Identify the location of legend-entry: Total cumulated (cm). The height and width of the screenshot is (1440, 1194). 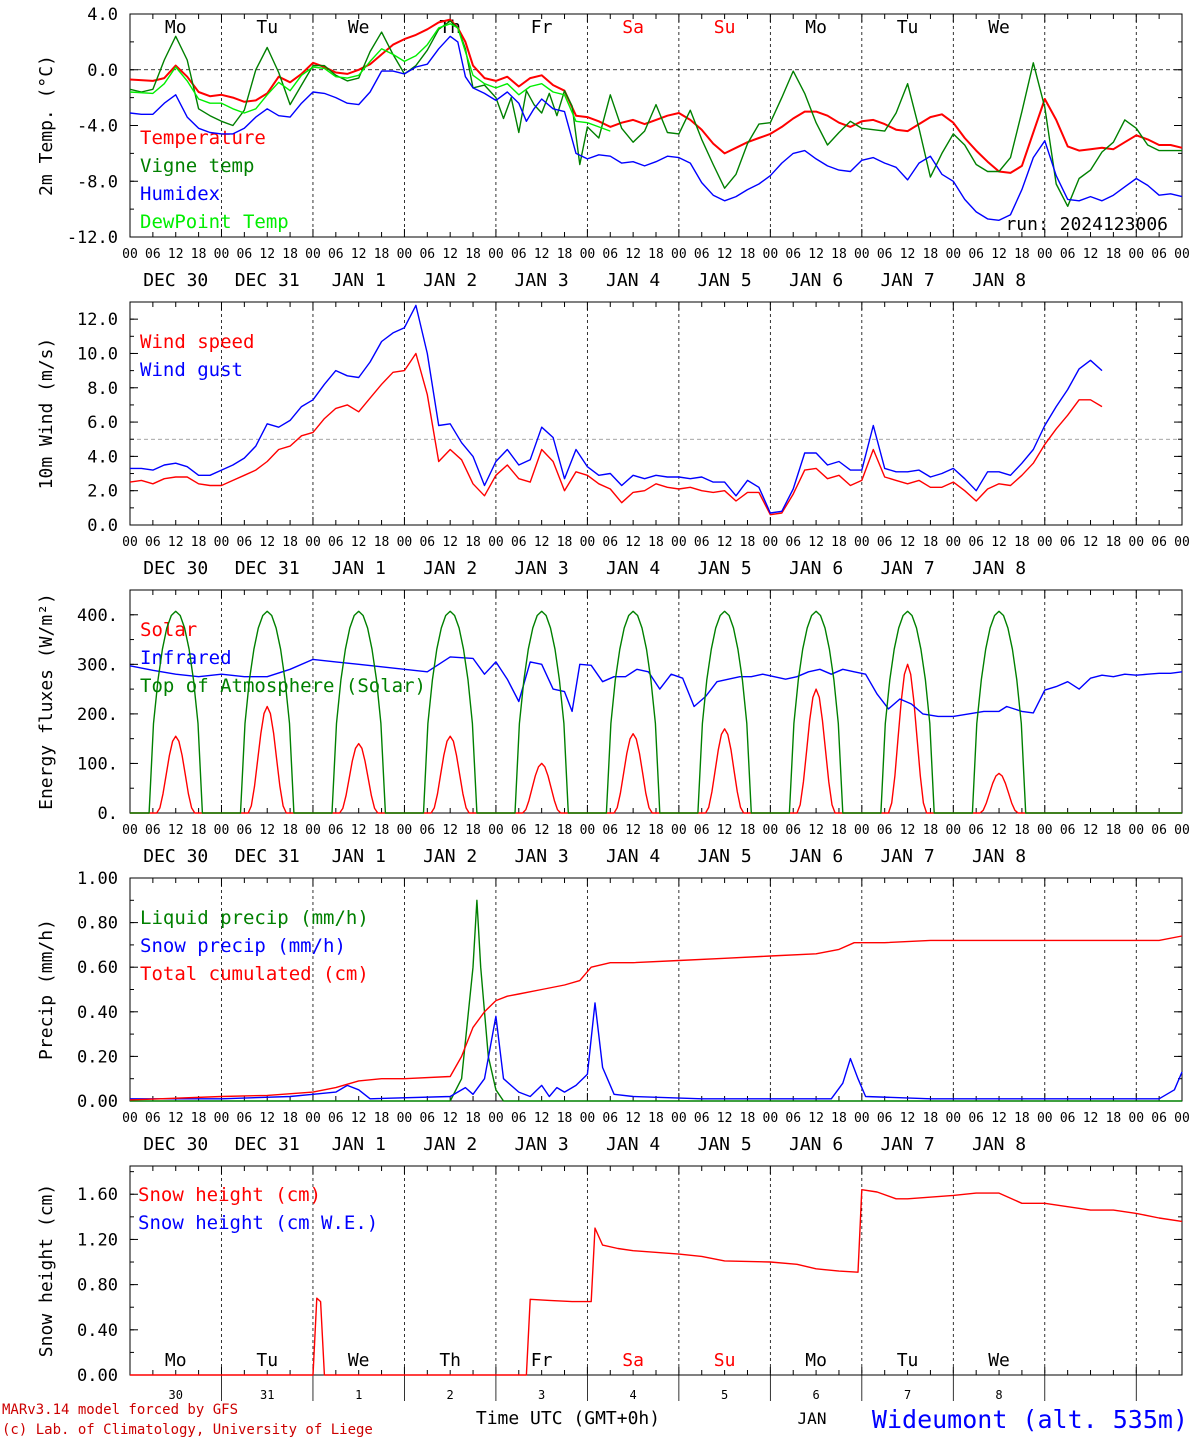
(254, 974).